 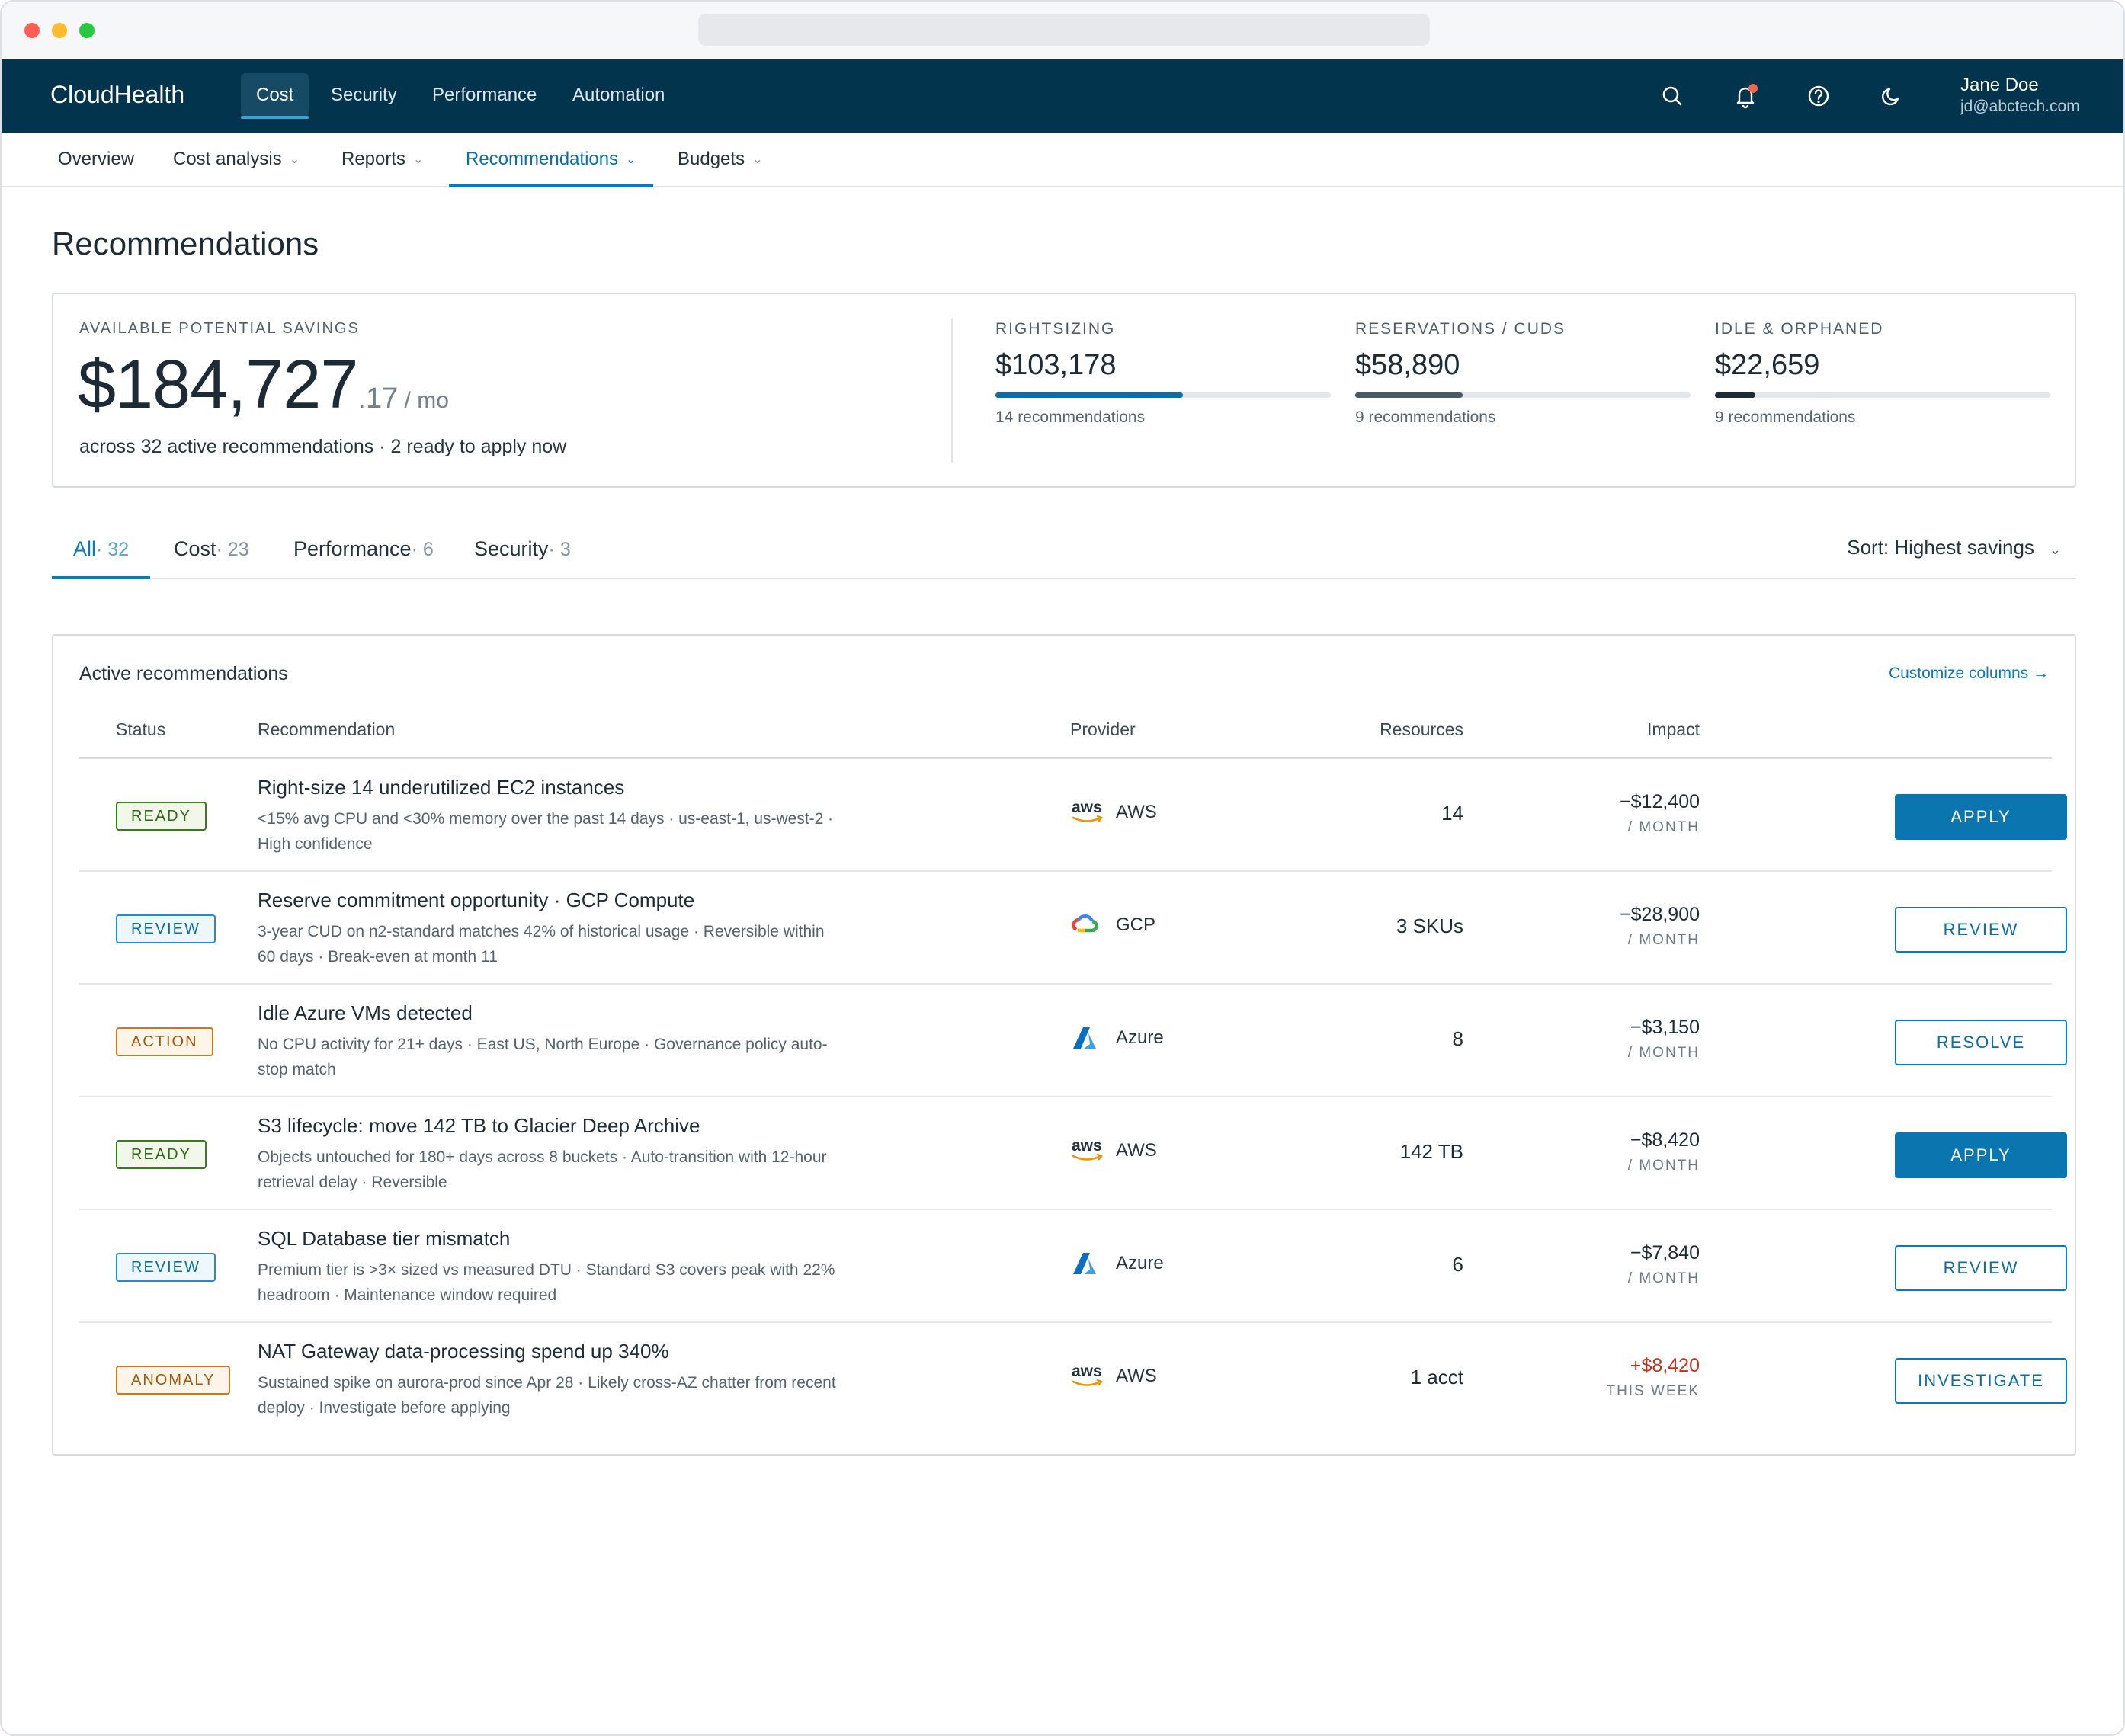 I want to click on impact-period: THIS WEEK, so click(x=1653, y=1391).